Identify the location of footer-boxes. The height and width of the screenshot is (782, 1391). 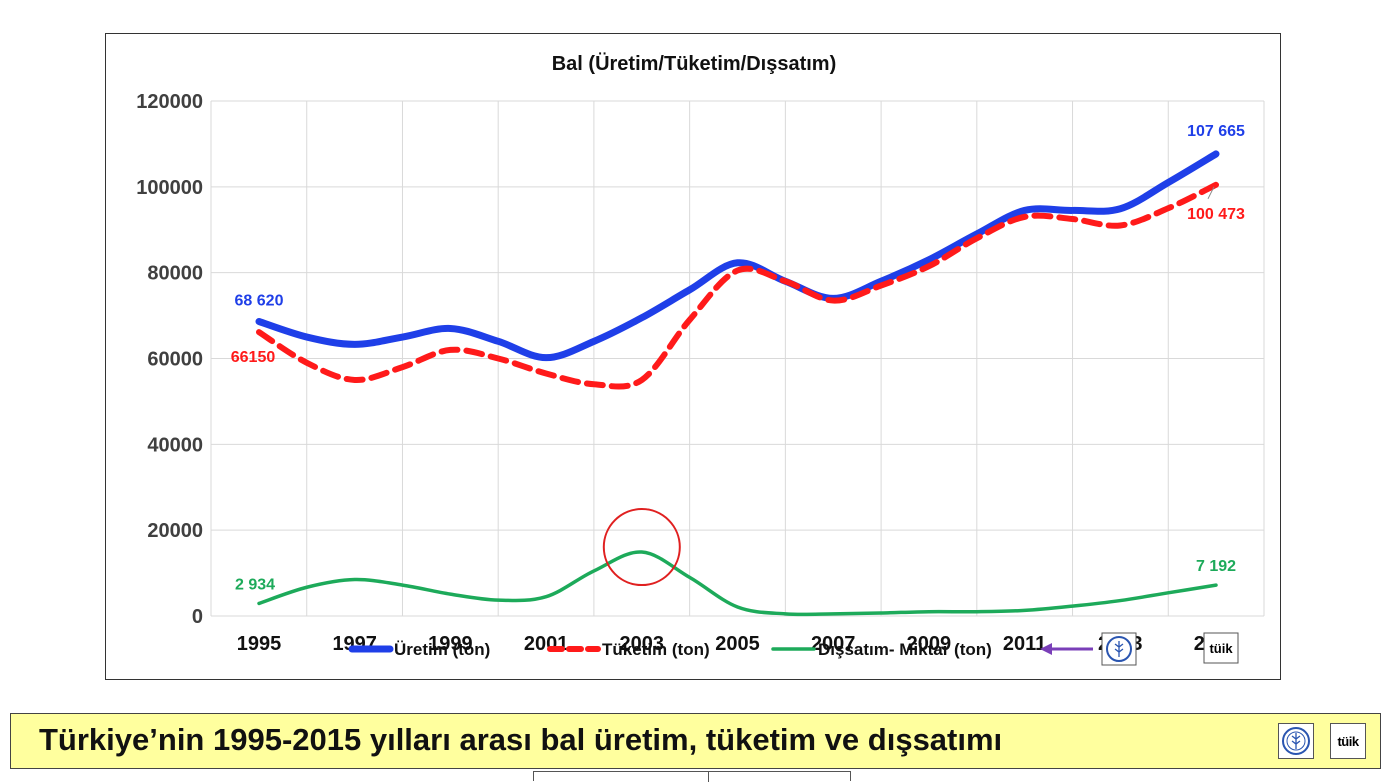
(692, 776).